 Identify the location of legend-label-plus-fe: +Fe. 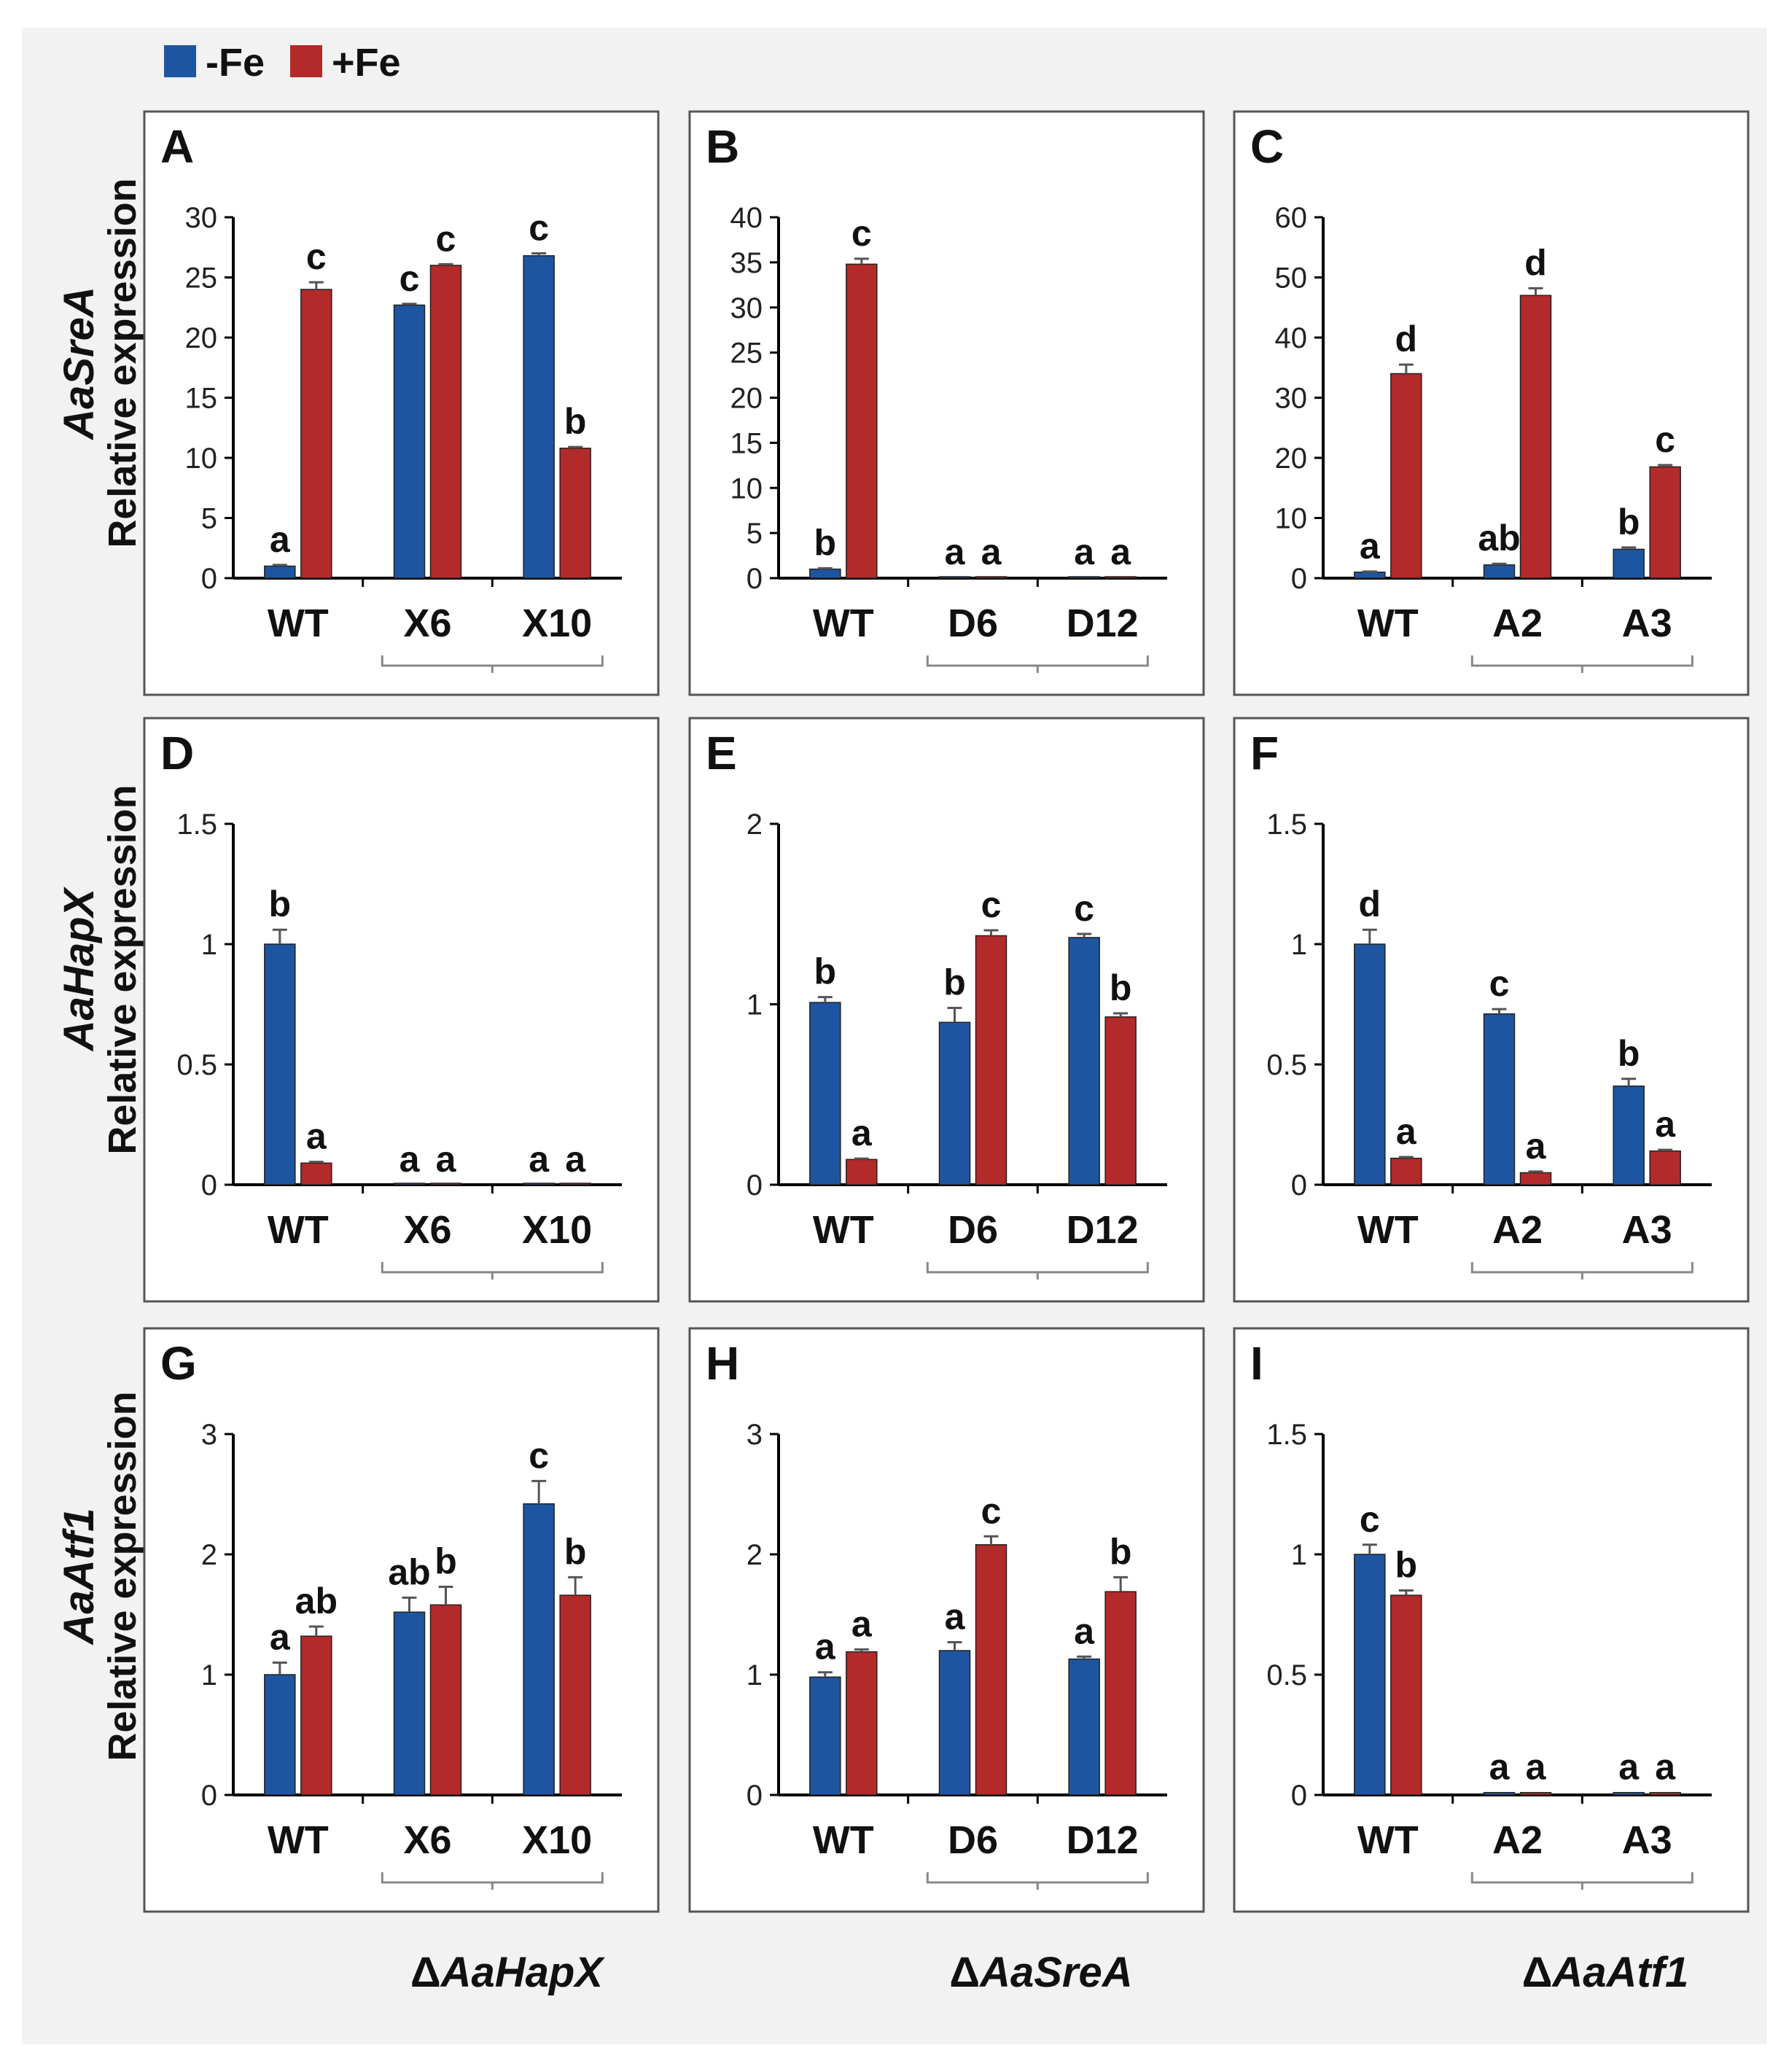
(366, 63).